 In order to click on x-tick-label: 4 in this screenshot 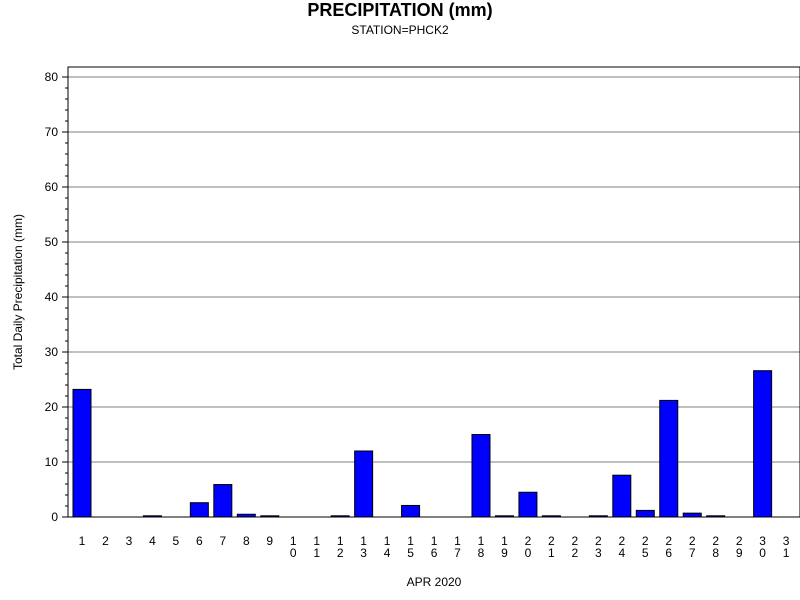, I will do `click(152, 541)`.